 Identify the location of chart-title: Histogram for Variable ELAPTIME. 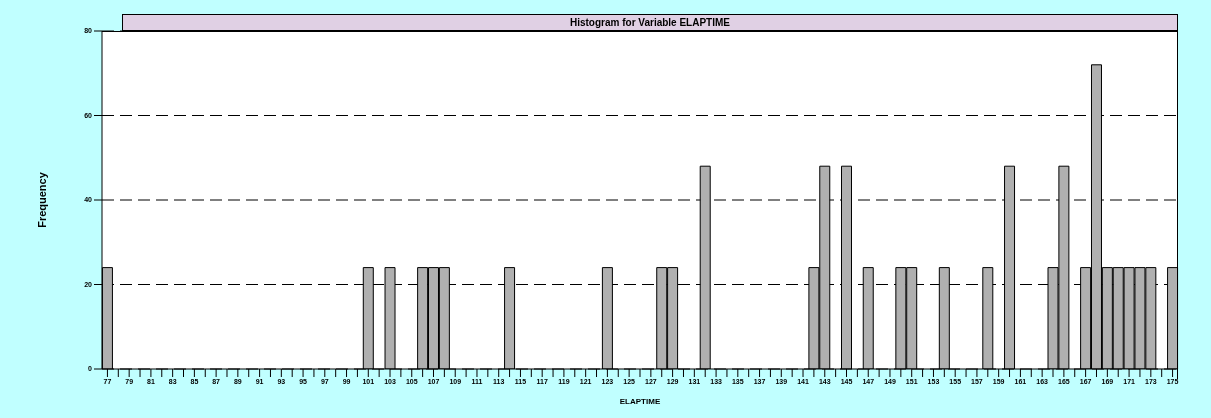
(650, 22).